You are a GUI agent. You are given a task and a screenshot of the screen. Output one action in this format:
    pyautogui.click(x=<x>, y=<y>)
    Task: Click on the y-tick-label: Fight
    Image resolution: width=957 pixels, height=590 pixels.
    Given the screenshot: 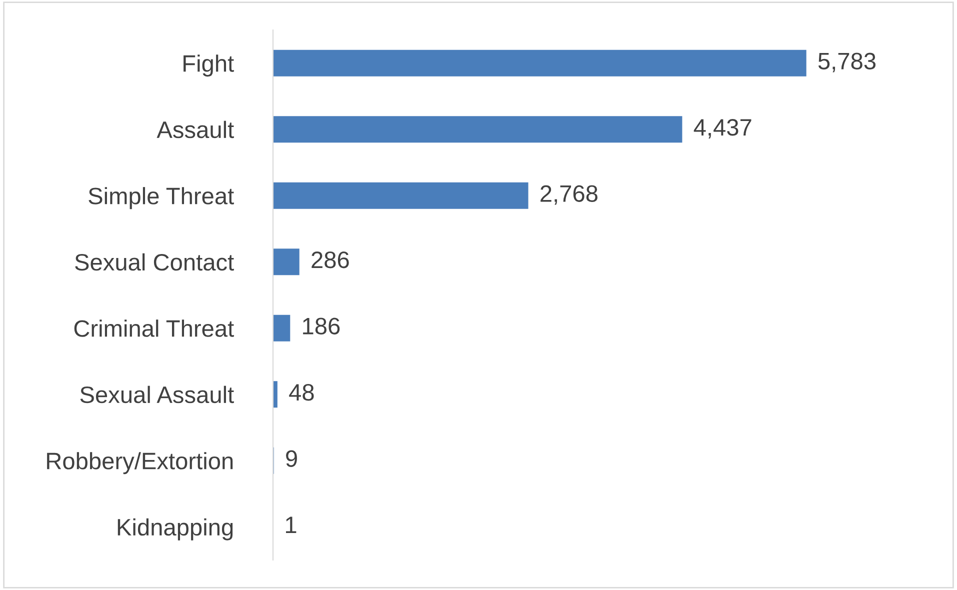 What is the action you would take?
    pyautogui.click(x=209, y=65)
    